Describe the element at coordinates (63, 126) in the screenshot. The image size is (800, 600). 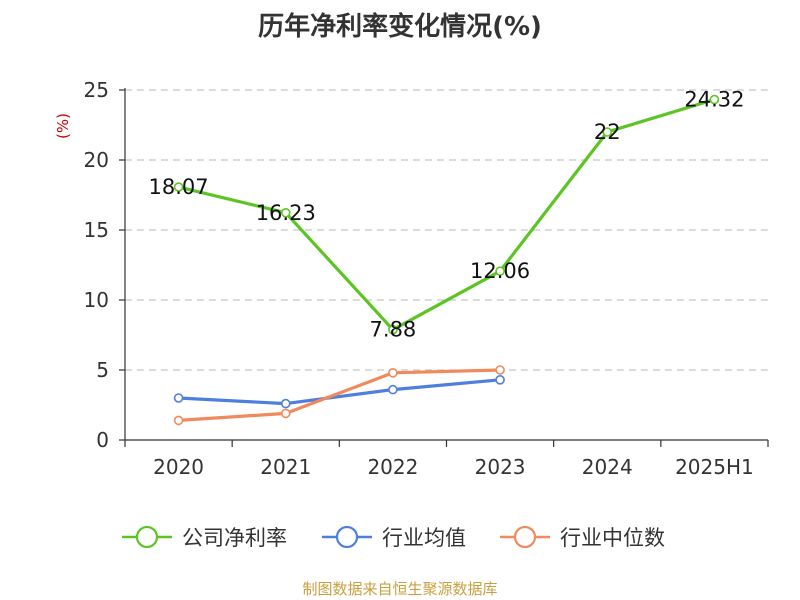
I see `y-axis-unit-label: (%)` at that location.